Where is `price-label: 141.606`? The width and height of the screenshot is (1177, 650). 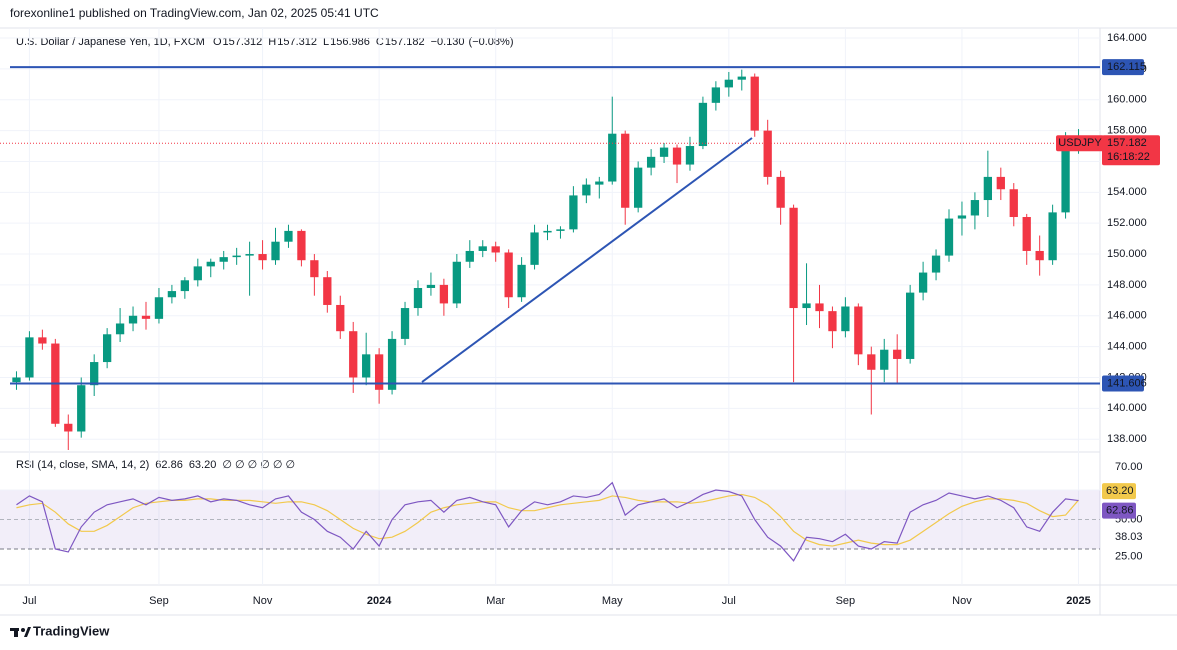
price-label: 141.606 is located at coordinates (1127, 383).